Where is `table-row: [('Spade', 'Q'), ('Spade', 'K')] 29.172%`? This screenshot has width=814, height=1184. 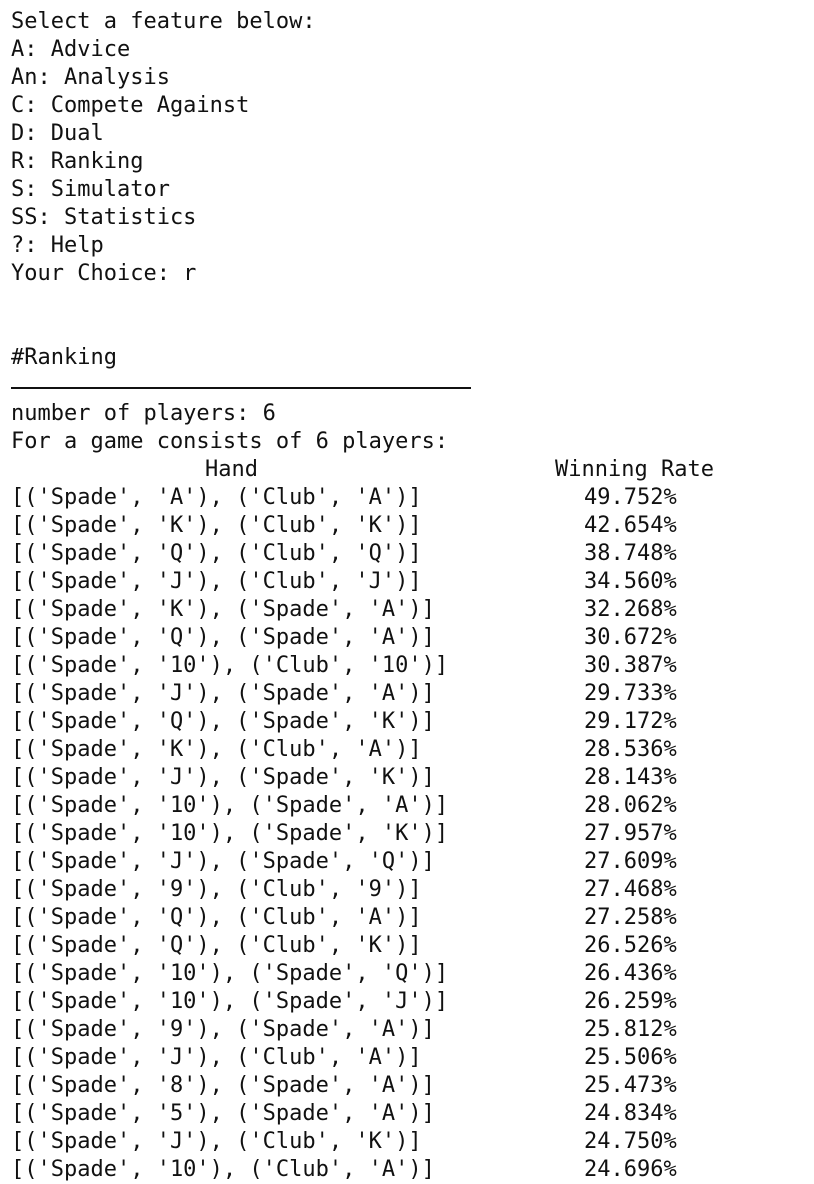 table-row: [('Spade', 'Q'), ('Spade', 'K')] 29.172% is located at coordinates (411, 722).